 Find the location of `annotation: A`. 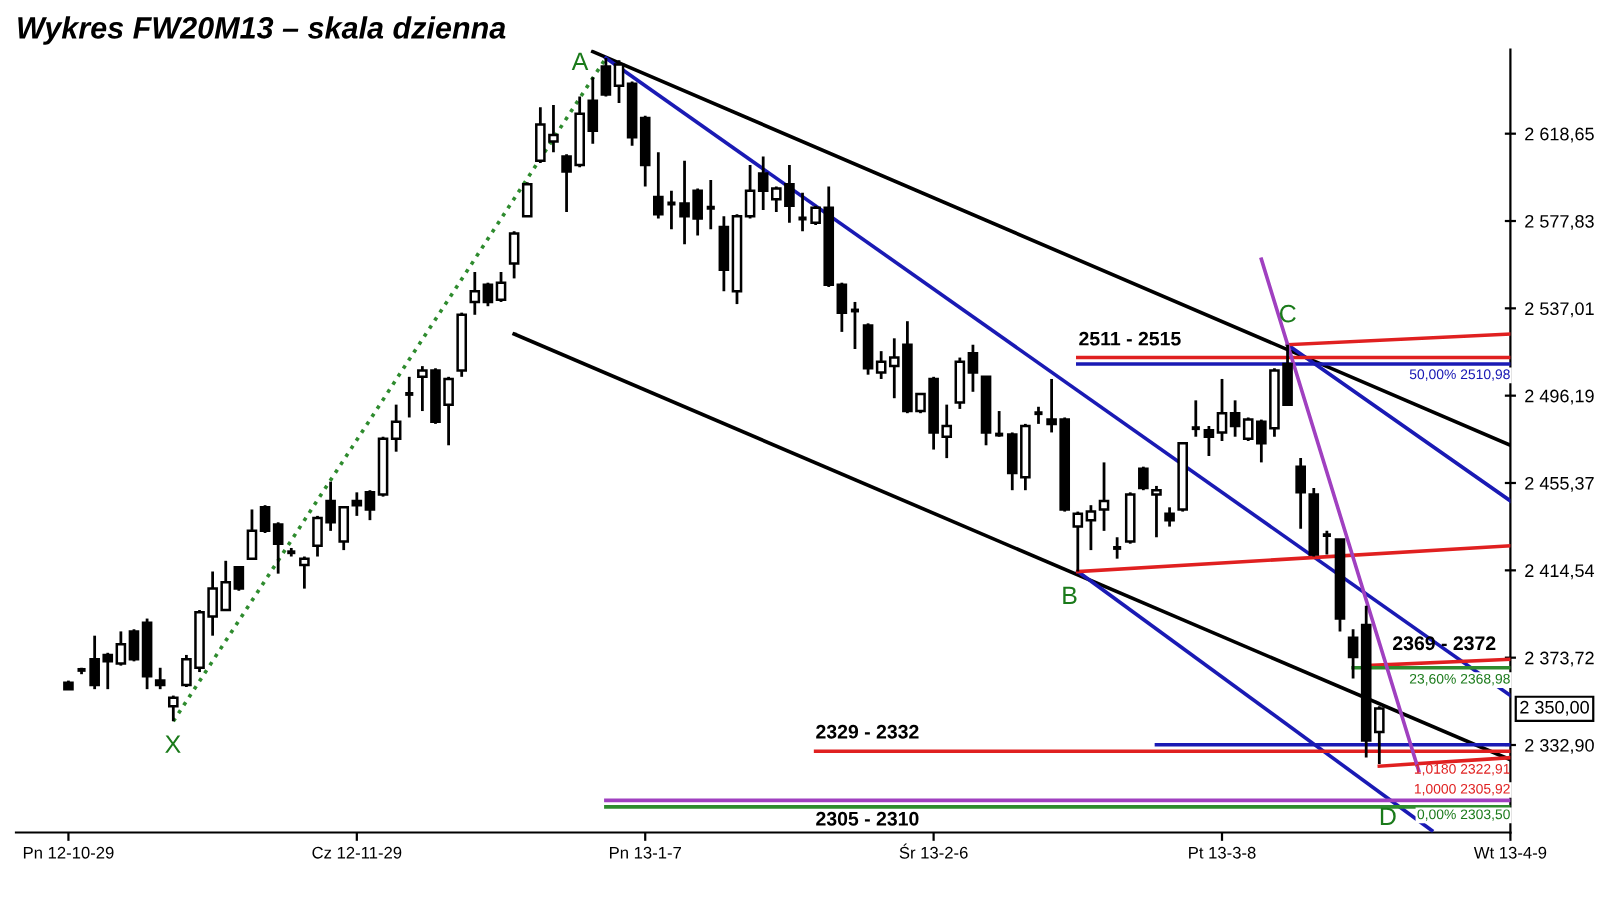

annotation: A is located at coordinates (580, 61).